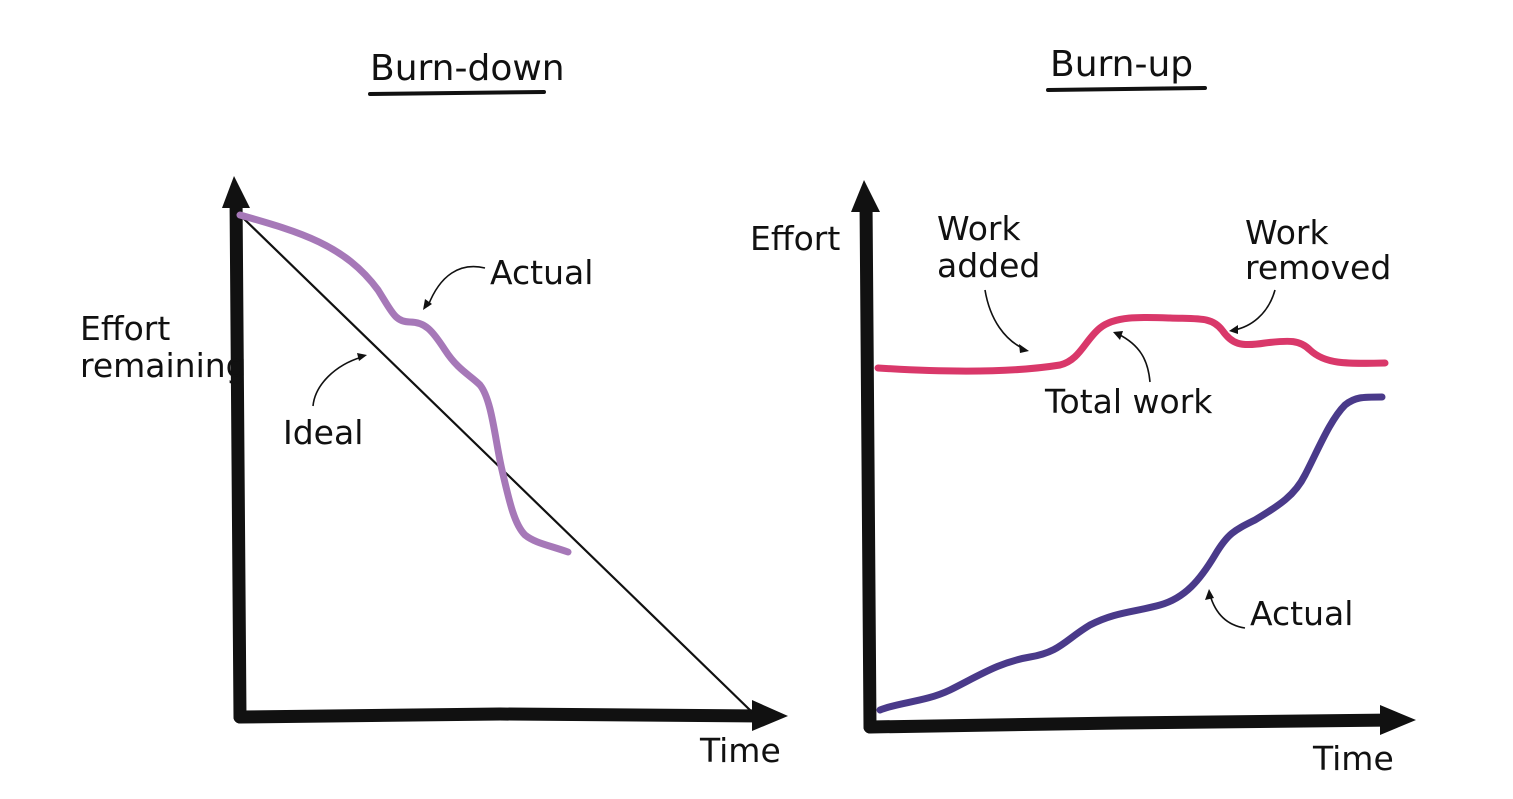 The image size is (1513, 799). I want to click on burndown-actual-curve, so click(404, 383).